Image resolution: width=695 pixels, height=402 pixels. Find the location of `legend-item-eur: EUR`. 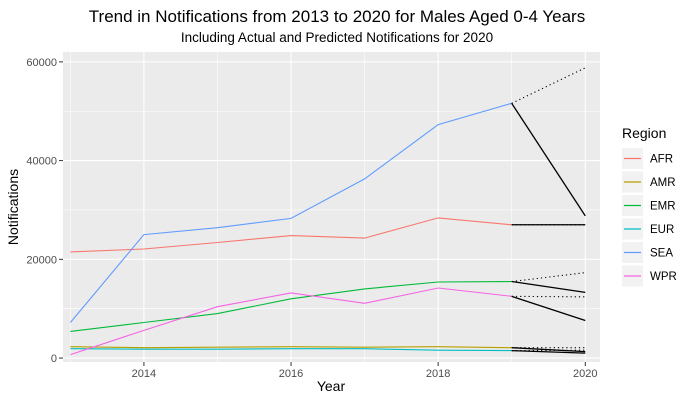

legend-item-eur: EUR is located at coordinates (648, 229).